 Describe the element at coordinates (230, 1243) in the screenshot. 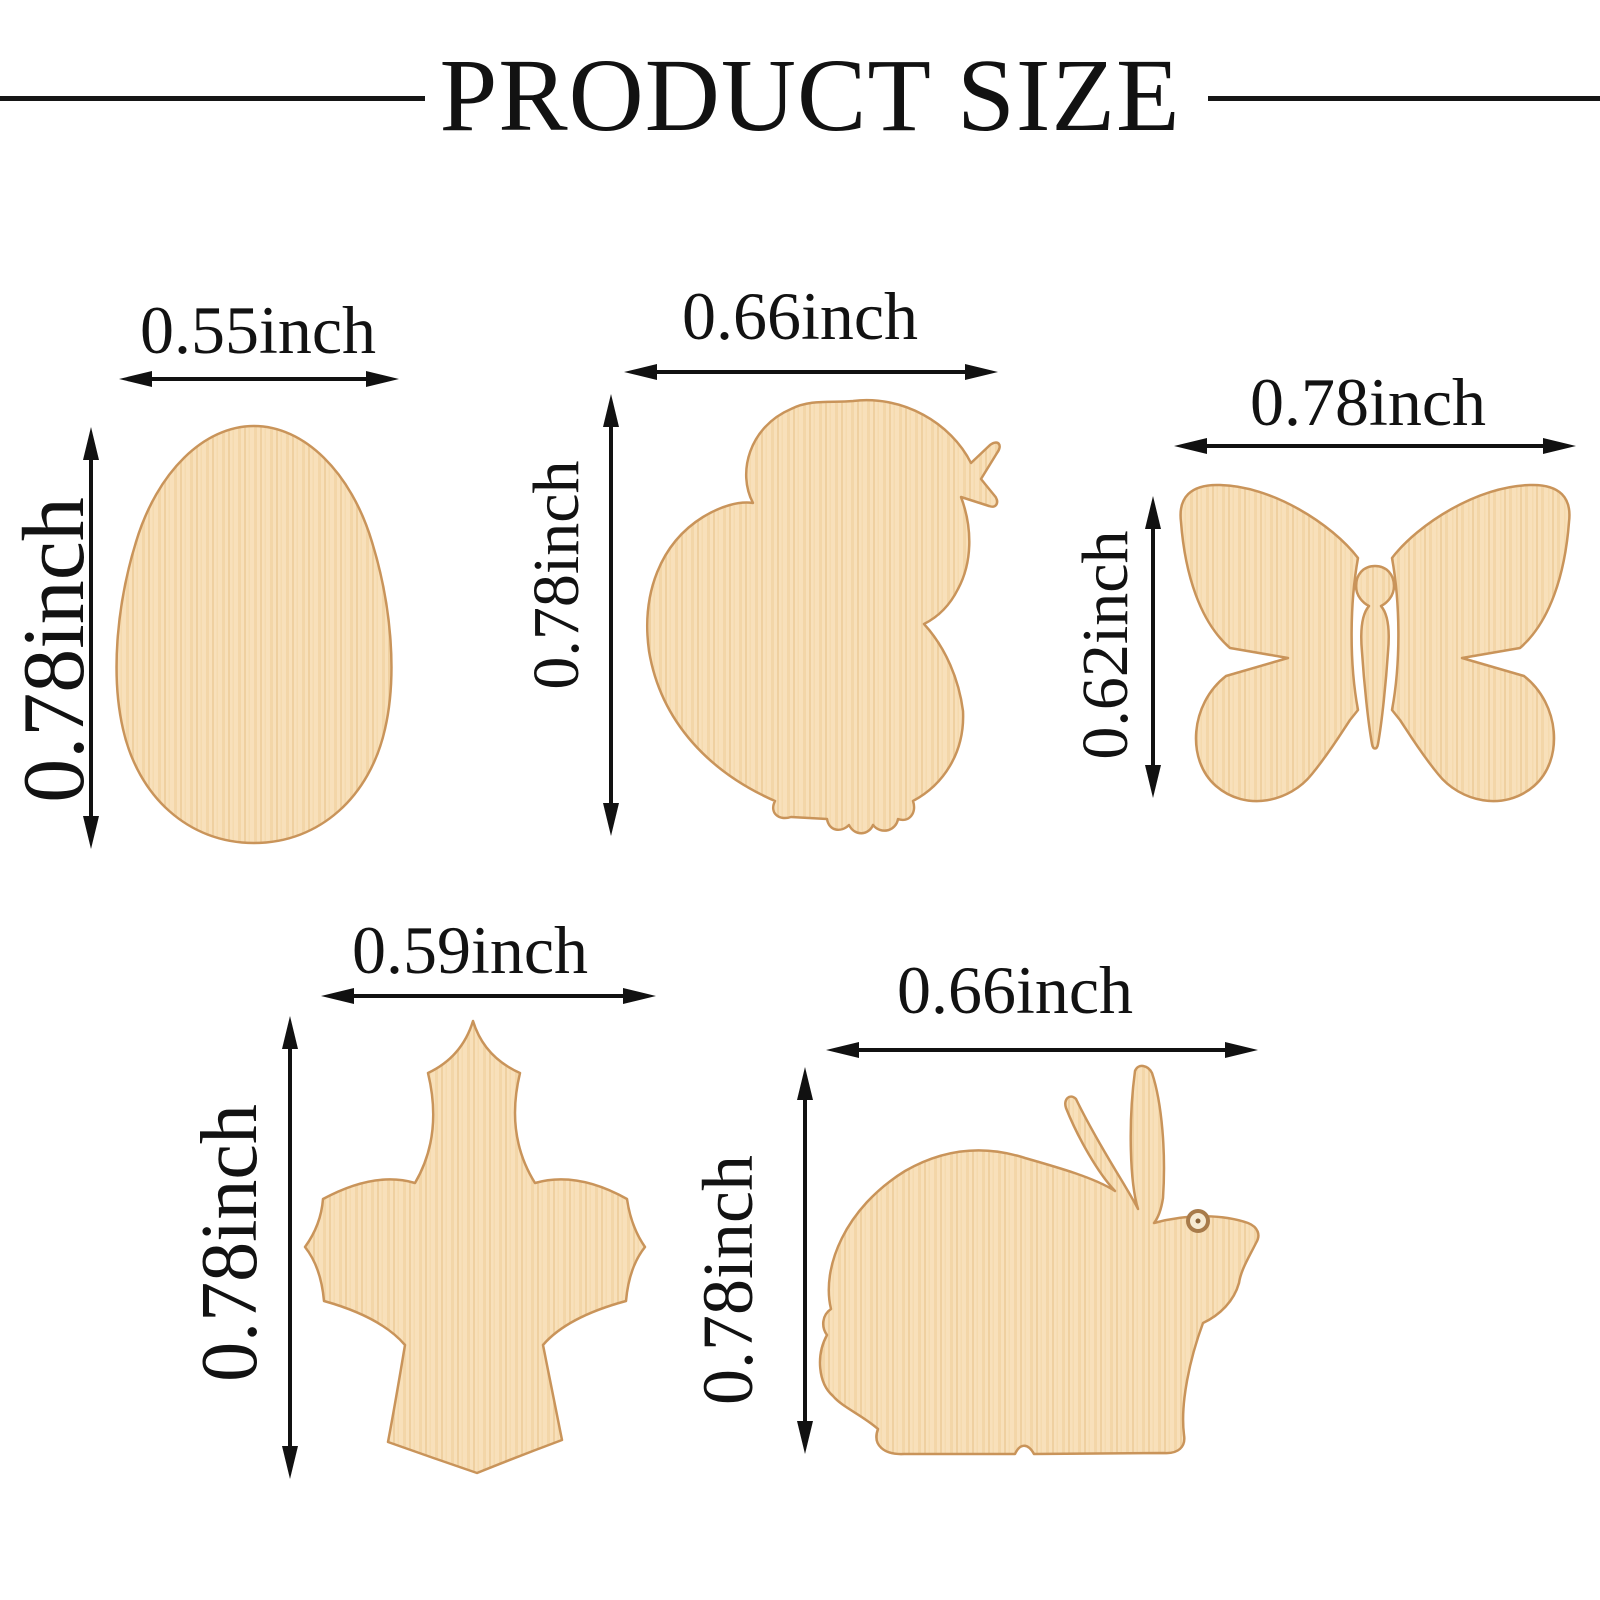

I see `cross-height-label: 0.78inch` at that location.